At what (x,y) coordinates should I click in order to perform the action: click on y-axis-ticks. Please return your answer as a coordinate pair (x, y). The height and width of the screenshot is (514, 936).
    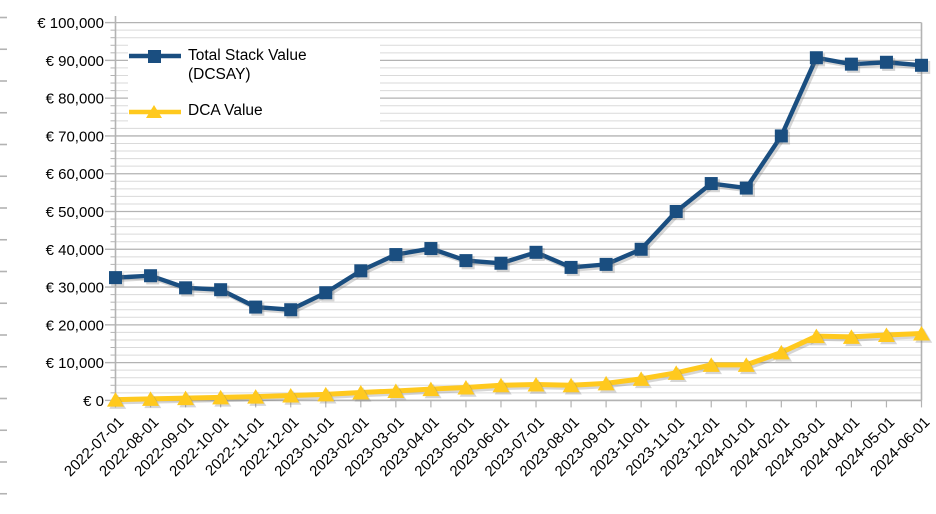
    Looking at the image, I should click on (110, 211).